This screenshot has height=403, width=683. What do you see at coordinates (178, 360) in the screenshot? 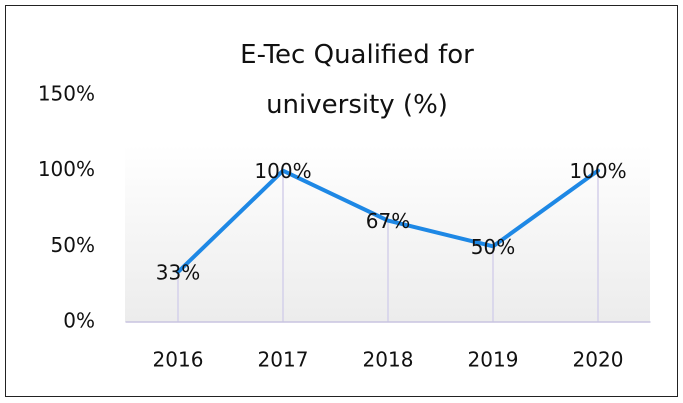
I see `x-tick-label: 2016` at bounding box center [178, 360].